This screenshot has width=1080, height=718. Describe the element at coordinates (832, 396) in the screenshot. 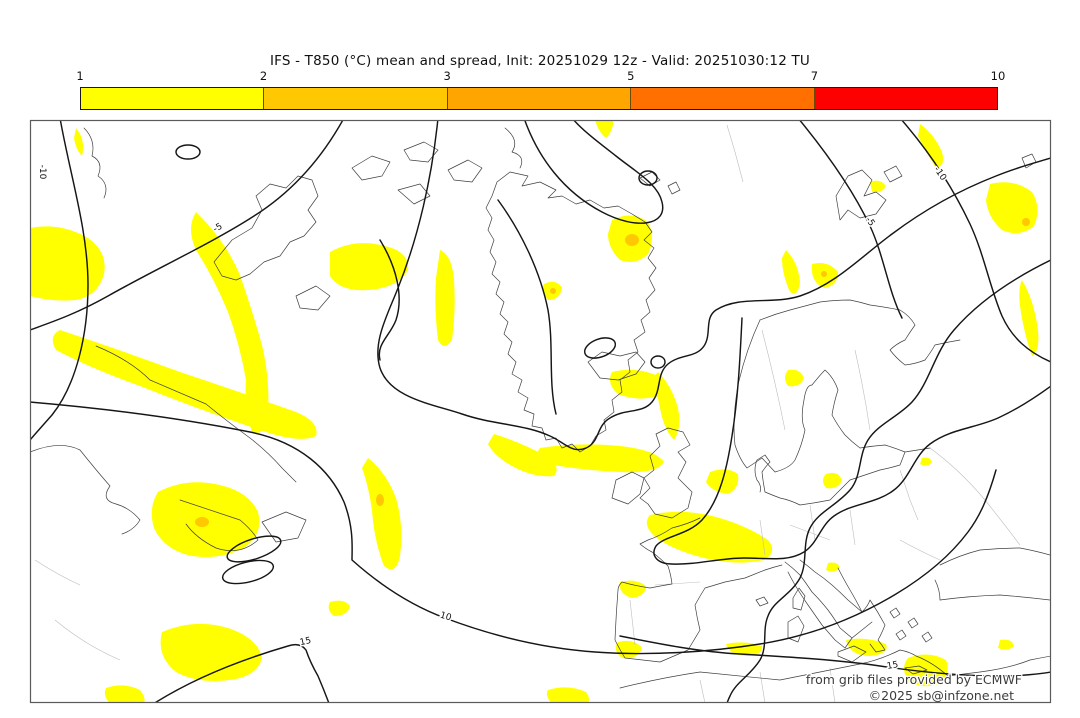

I see `coast-scandinavia` at that location.